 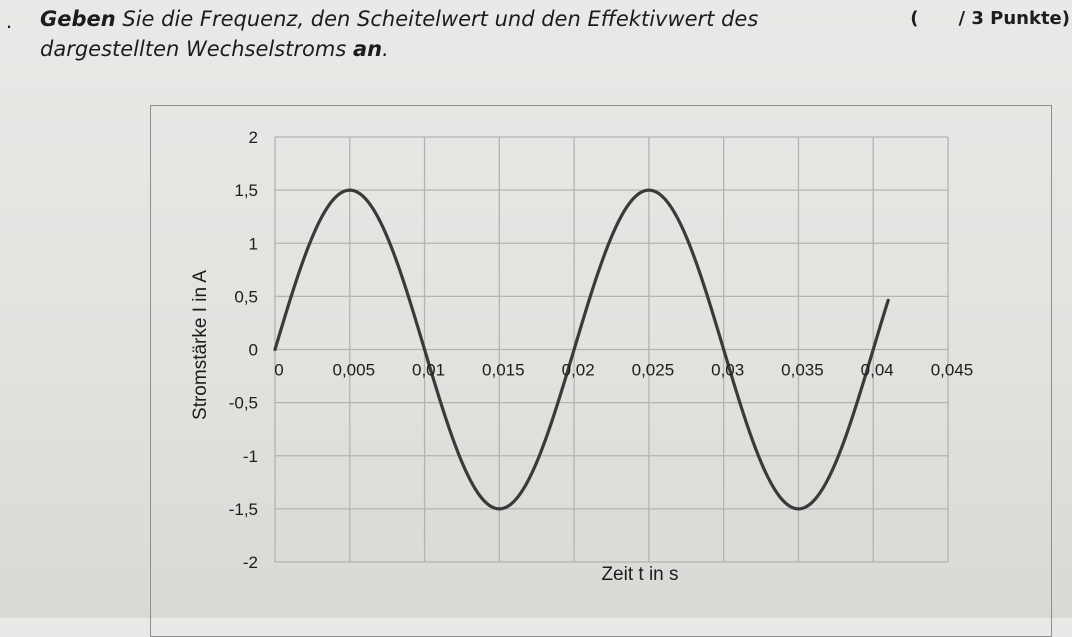 I want to click on y-tick-label: -0,5, so click(x=243, y=403).